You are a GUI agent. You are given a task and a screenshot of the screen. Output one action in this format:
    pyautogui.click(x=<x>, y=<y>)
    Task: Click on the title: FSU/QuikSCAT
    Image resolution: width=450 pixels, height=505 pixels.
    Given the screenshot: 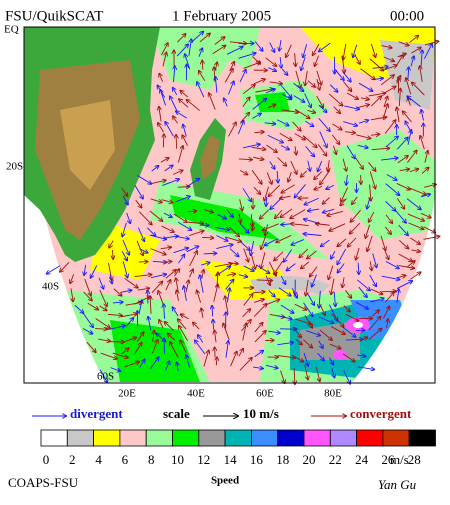 What is the action you would take?
    pyautogui.click(x=54, y=16)
    